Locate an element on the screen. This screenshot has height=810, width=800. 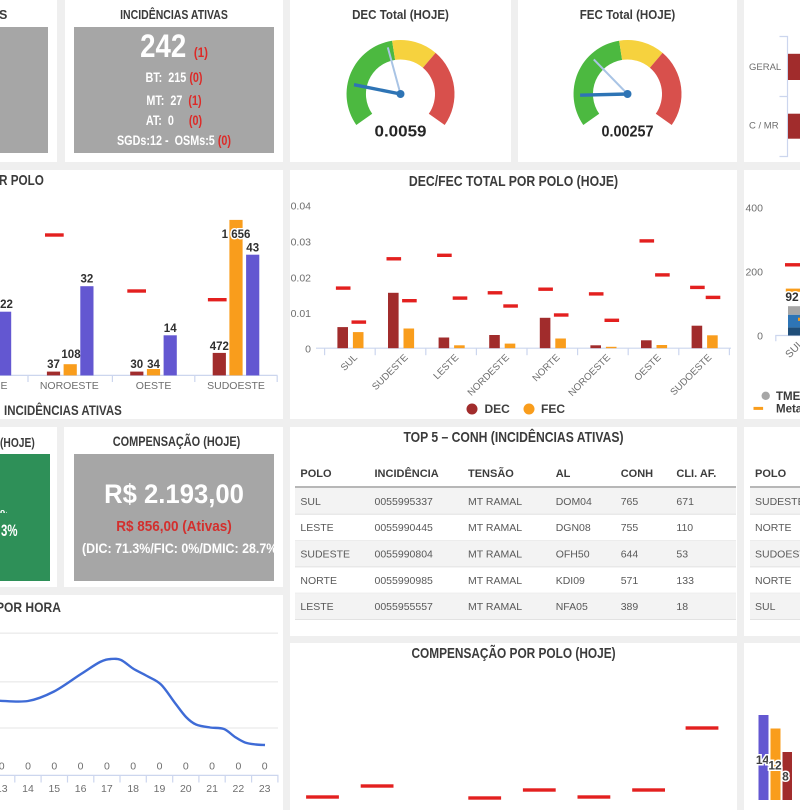
svg-text: 15 is located at coordinates (54, 789).